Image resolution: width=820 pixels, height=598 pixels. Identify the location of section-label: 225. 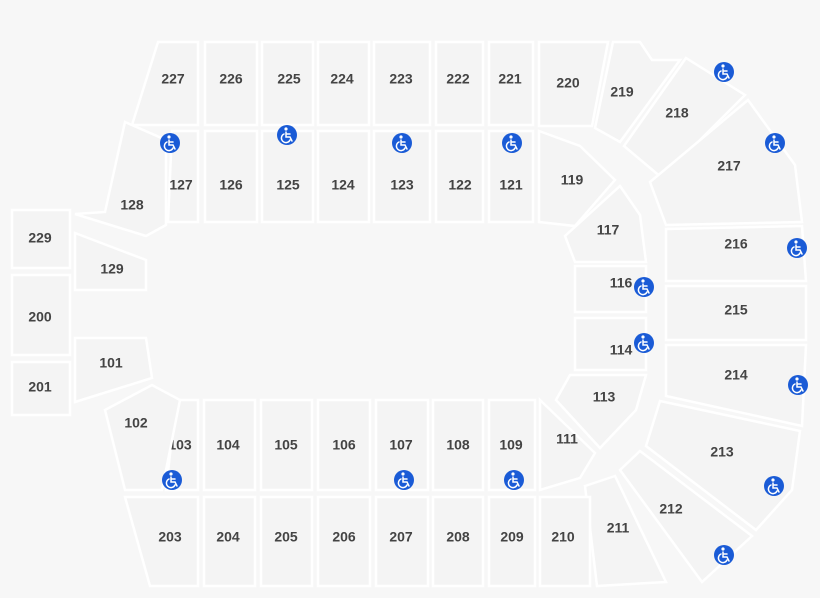
(289, 79).